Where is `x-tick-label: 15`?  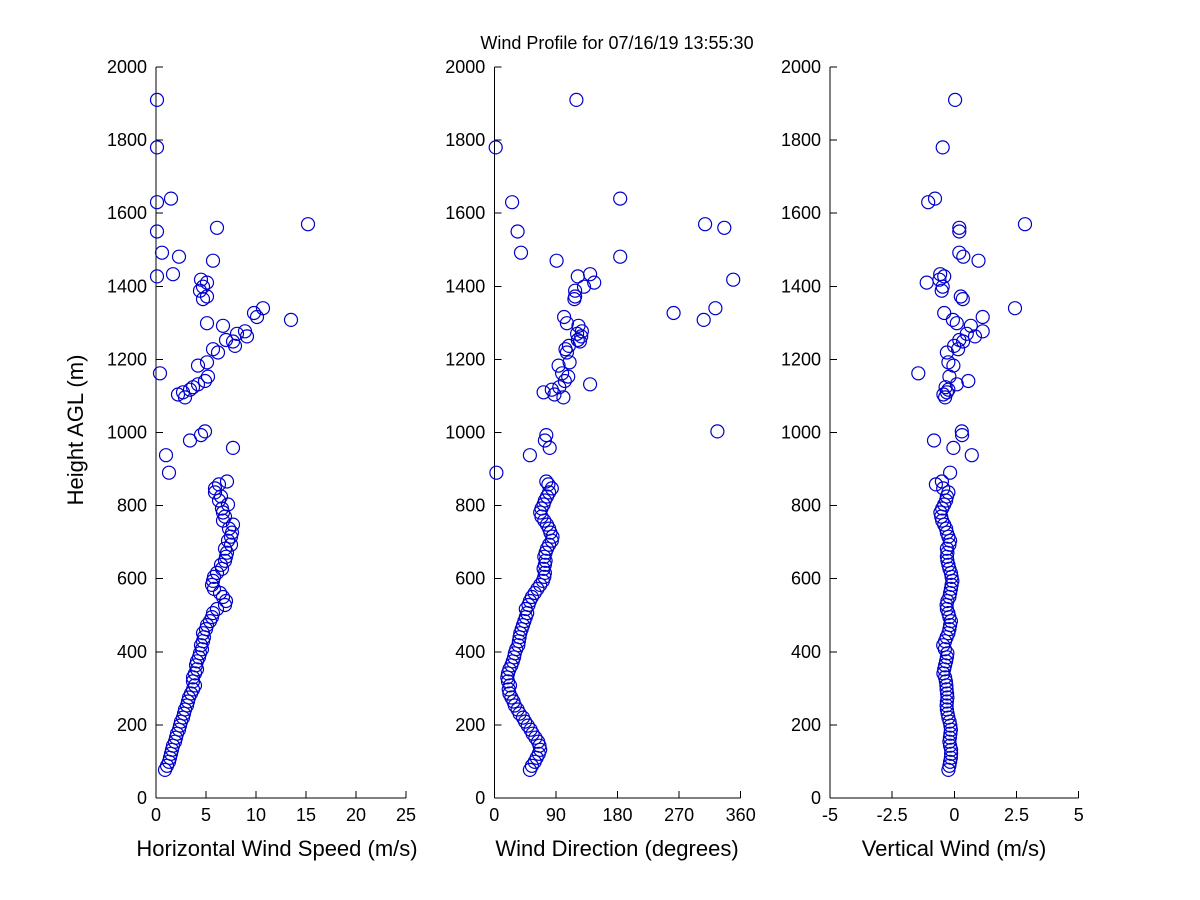
x-tick-label: 15 is located at coordinates (306, 815).